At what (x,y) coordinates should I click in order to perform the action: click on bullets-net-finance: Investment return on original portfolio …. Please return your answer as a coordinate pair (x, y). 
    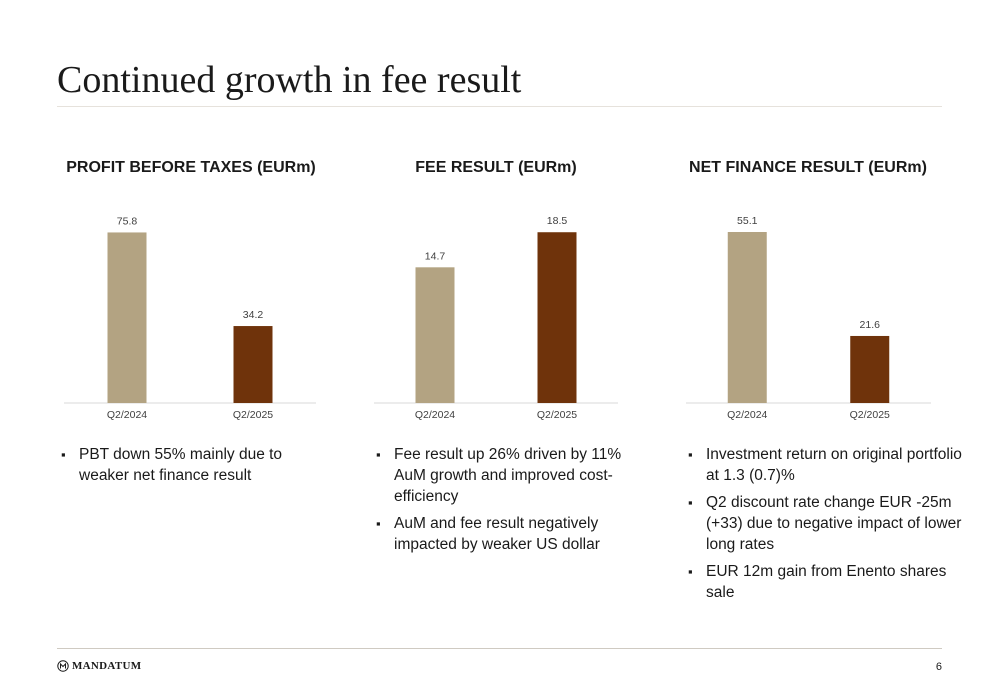
    Looking at the image, I should click on (829, 526).